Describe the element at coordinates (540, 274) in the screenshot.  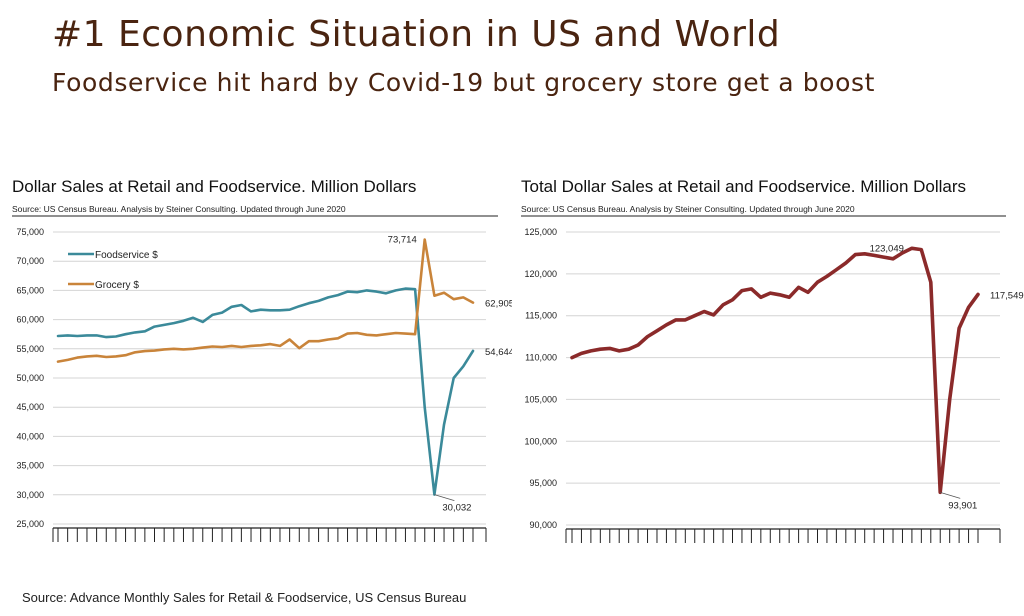
I see `y-tick-label: 120,000` at that location.